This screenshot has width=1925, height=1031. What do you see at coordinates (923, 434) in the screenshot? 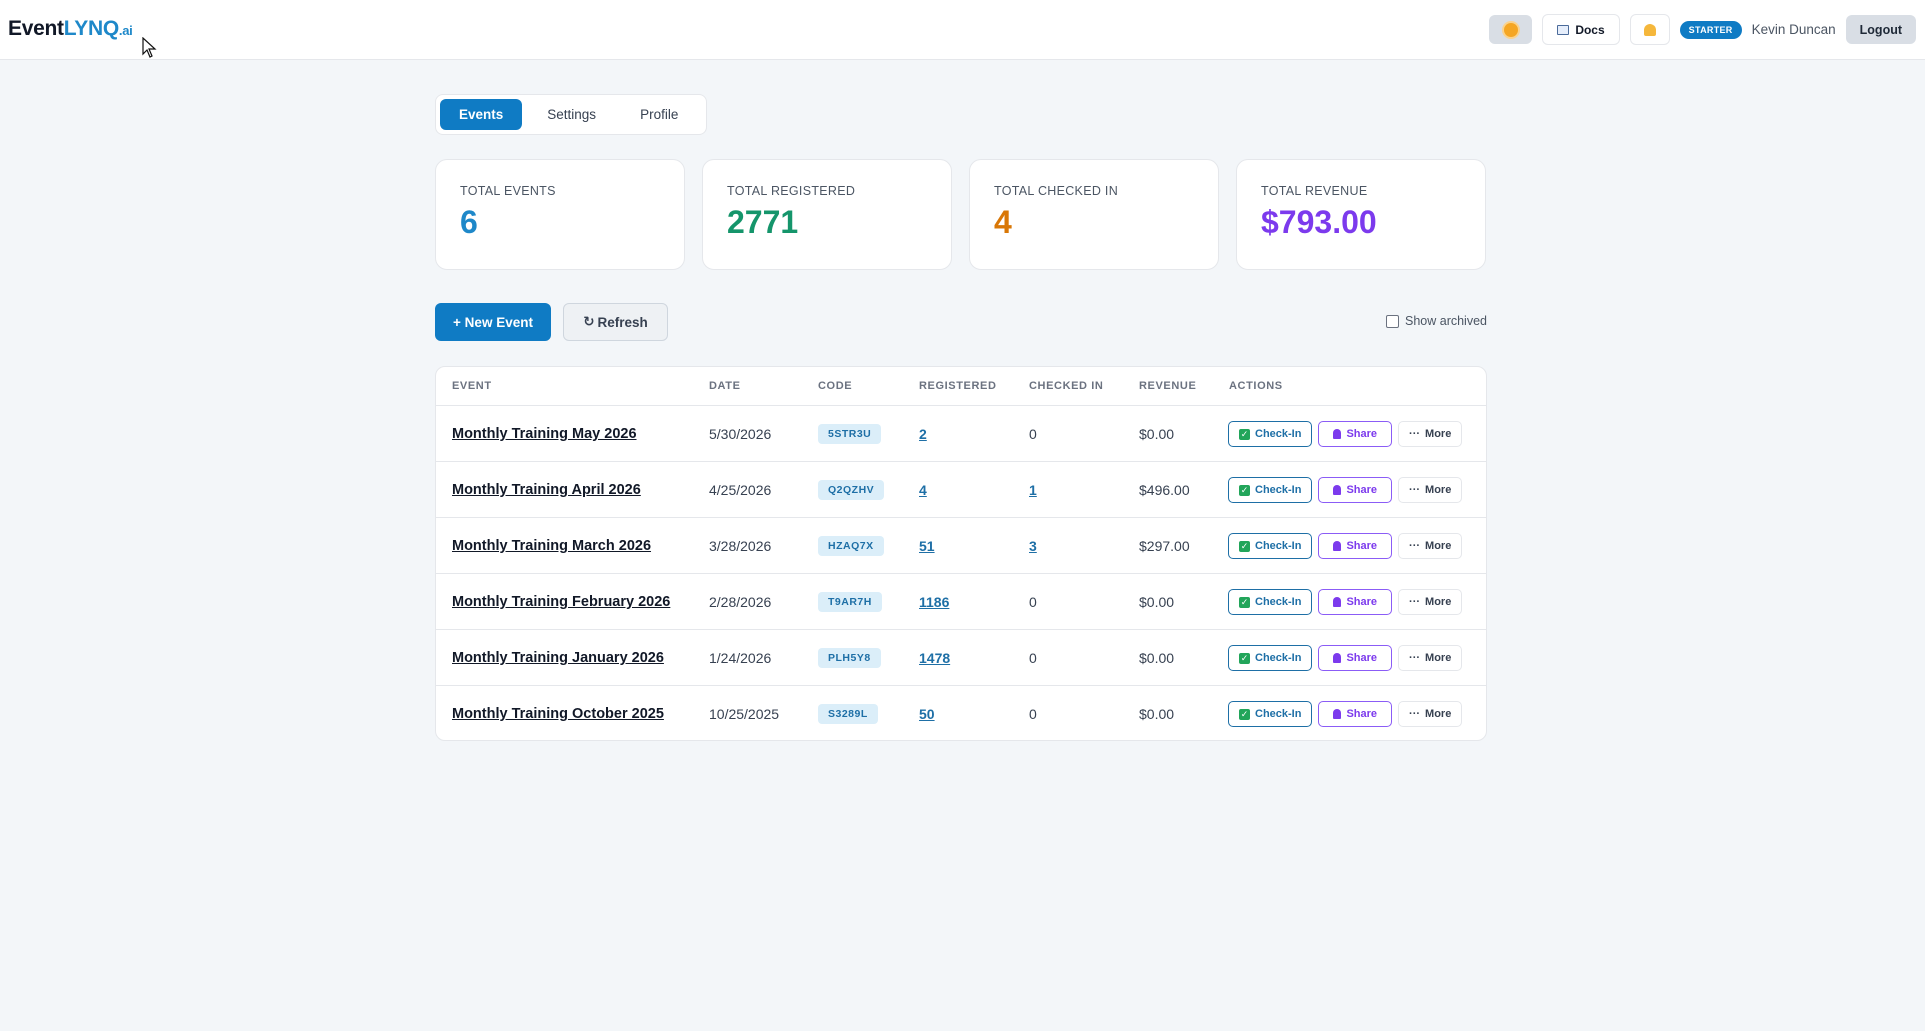
I see `registered-count-link: 2` at bounding box center [923, 434].